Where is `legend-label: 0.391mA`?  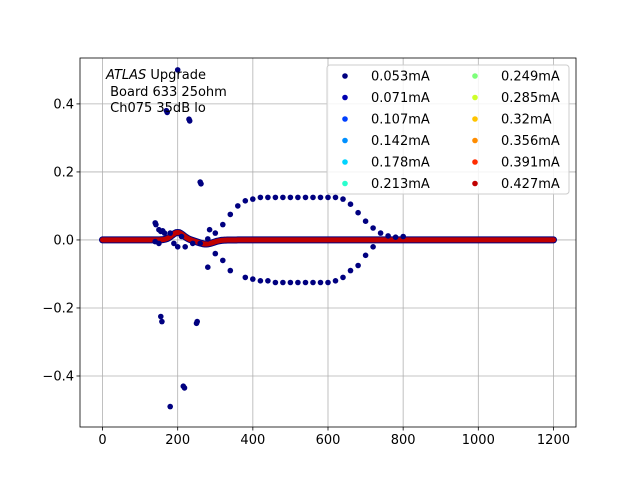
legend-label: 0.391mA is located at coordinates (530, 163).